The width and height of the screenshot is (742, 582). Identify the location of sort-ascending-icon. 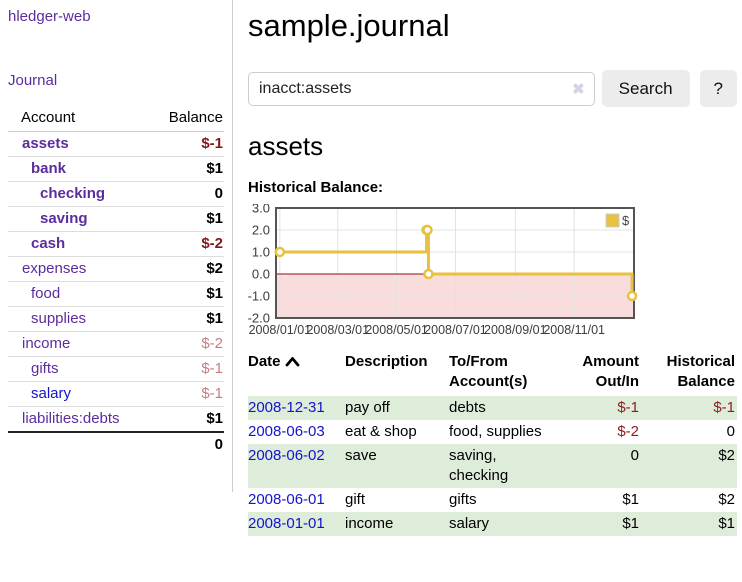
(292, 362).